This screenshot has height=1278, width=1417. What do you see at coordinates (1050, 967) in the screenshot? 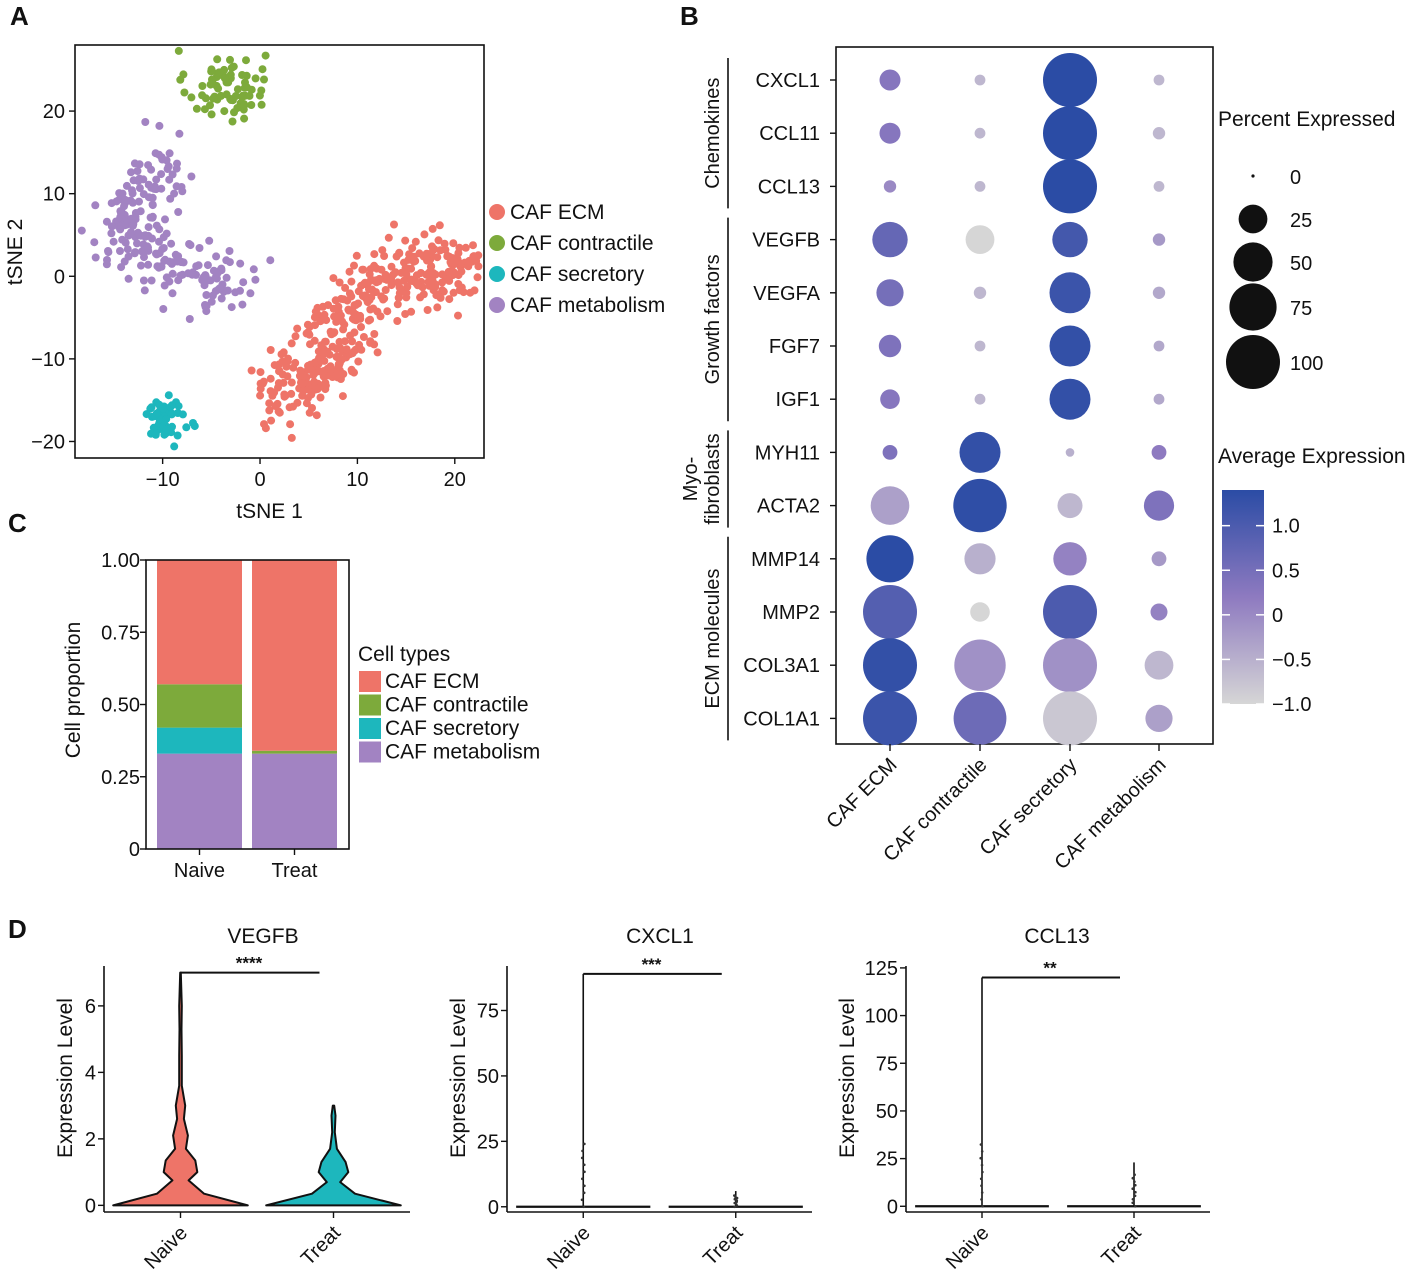
I see `significance-stars: **` at bounding box center [1050, 967].